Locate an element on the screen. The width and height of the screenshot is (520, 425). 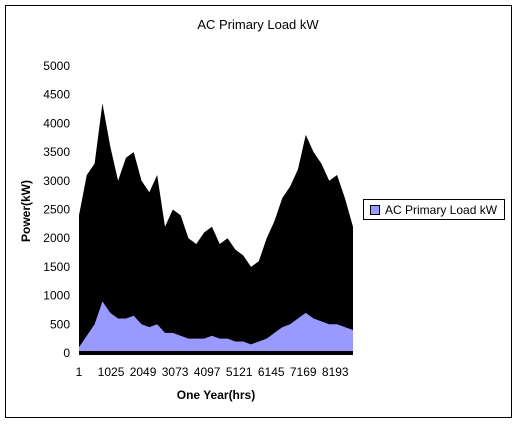
chart-title: AC Primary Load kW is located at coordinates (258, 24).